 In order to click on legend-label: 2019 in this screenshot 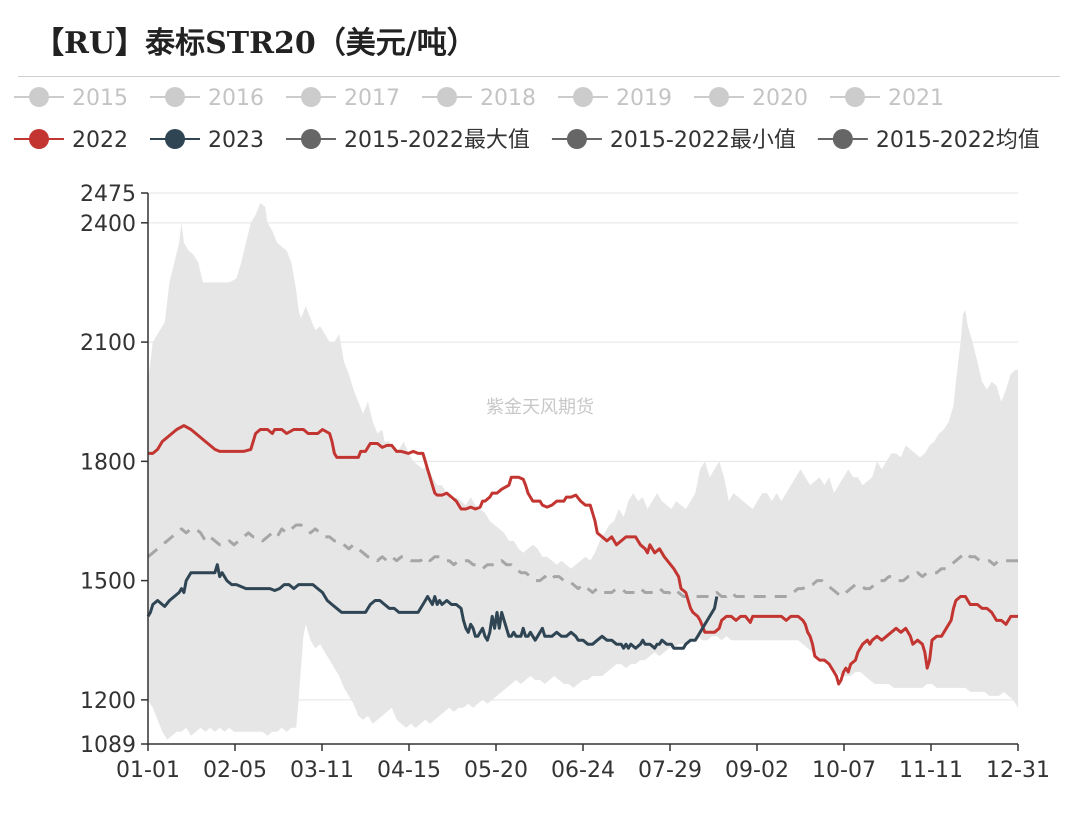, I will do `click(644, 98)`.